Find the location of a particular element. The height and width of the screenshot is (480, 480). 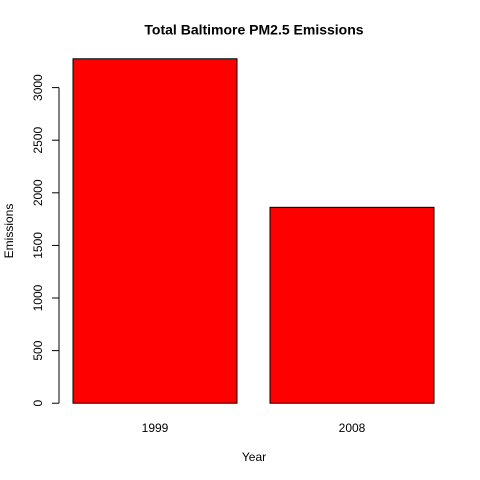

y-tick-label: 3000 is located at coordinates (38, 87).